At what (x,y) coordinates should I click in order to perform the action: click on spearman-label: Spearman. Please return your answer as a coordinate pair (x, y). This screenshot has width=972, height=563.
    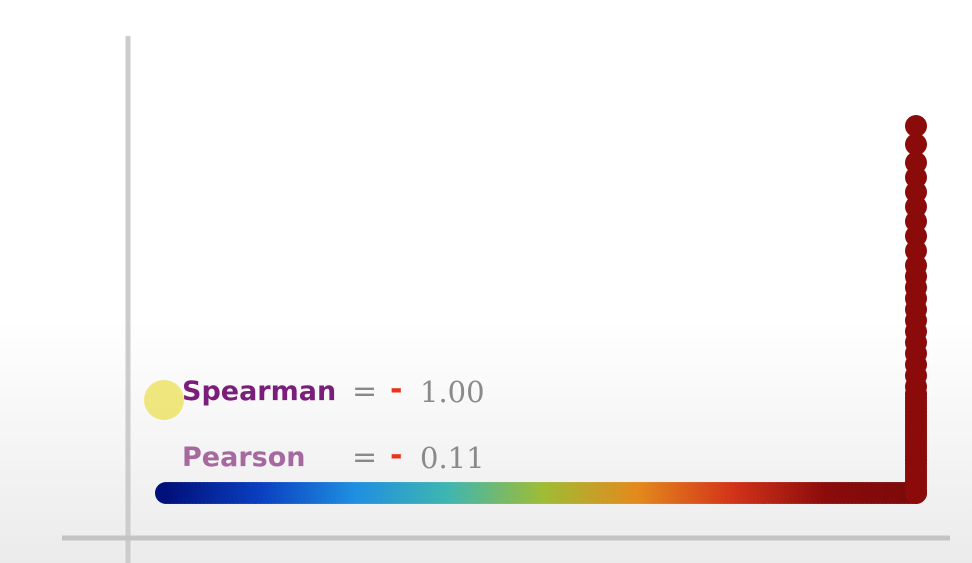
    Looking at the image, I should click on (259, 391).